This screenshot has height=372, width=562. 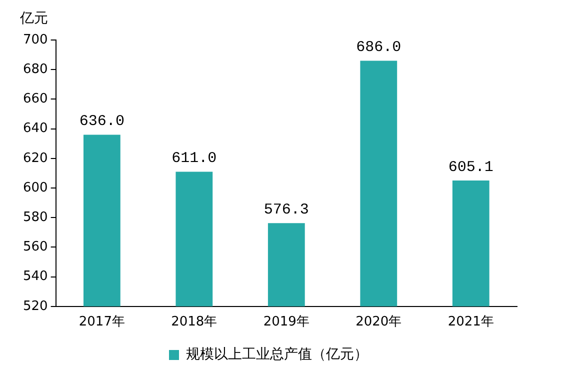 I want to click on x-tick-label: 2021年, so click(x=471, y=322).